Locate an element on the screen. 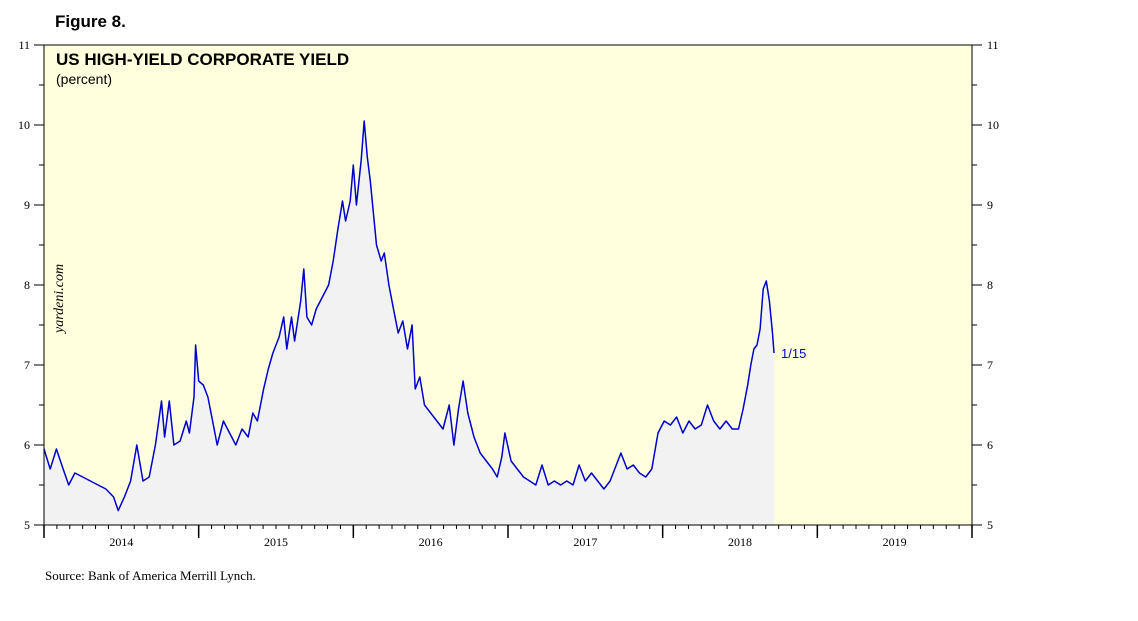  y-tick-label-left: 8 is located at coordinates (27, 285).